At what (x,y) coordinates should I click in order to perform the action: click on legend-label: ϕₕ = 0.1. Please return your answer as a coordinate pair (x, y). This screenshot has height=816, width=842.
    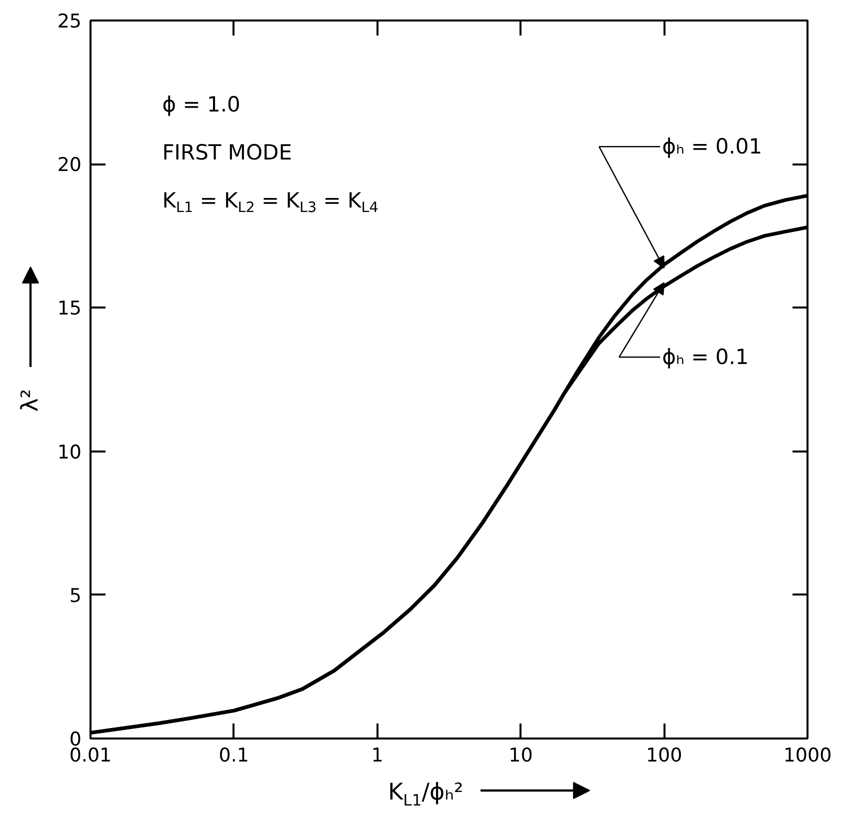
    Looking at the image, I should click on (705, 357).